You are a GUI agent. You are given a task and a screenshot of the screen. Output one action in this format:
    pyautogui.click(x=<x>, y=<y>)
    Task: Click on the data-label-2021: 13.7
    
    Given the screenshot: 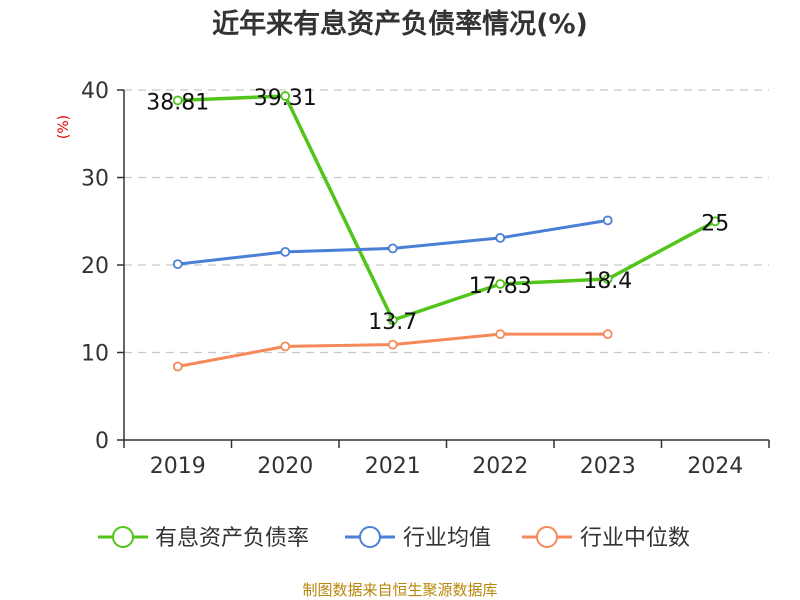 What is the action you would take?
    pyautogui.click(x=392, y=322)
    